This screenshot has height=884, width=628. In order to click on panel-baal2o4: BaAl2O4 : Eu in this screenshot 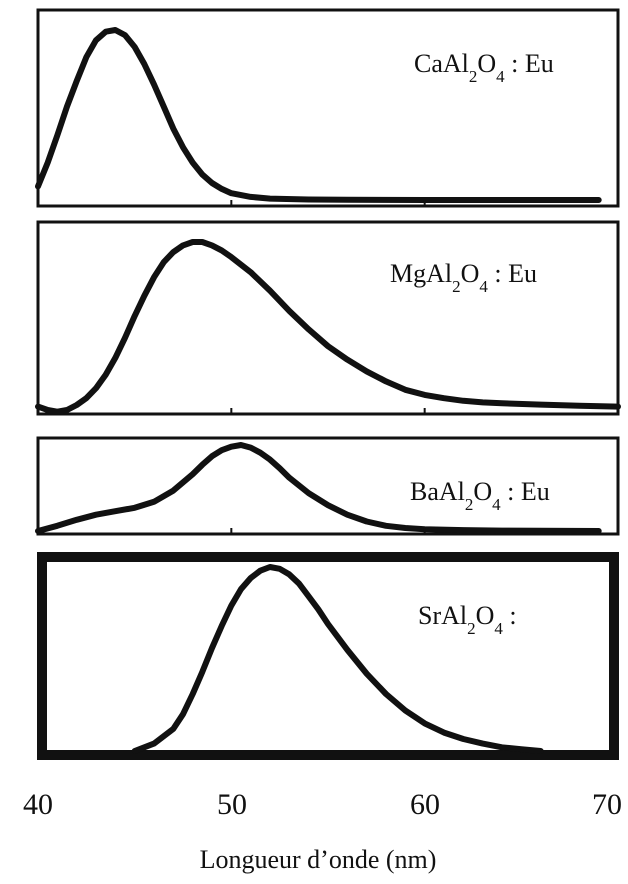, I will do `click(327, 486)`.